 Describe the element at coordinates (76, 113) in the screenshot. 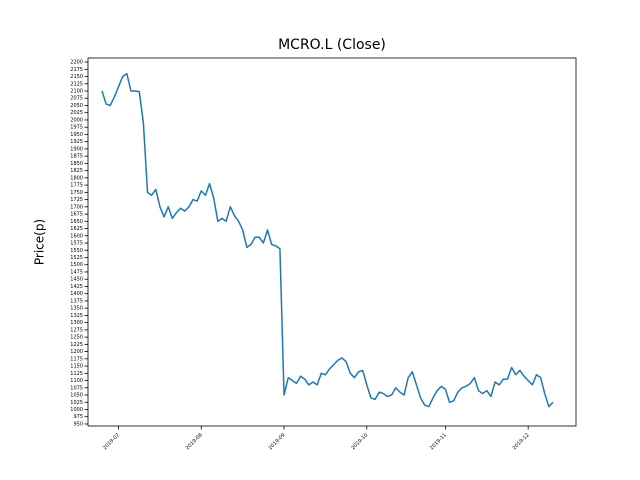

I see `y-tick-label: 2025` at that location.